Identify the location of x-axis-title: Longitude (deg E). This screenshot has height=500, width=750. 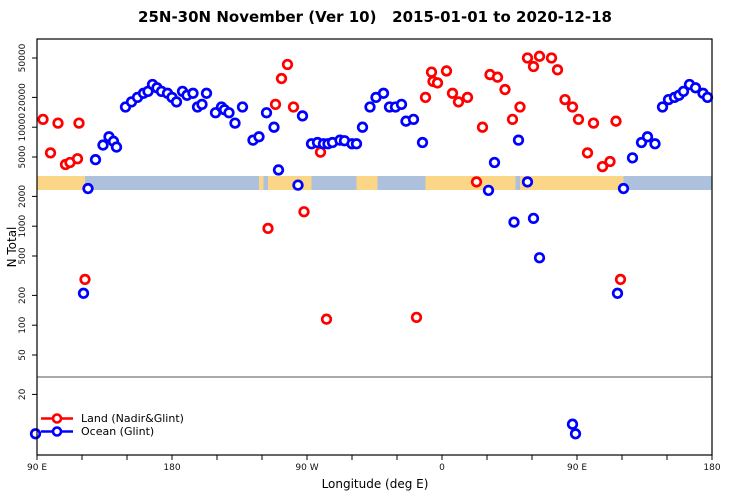
(375, 484).